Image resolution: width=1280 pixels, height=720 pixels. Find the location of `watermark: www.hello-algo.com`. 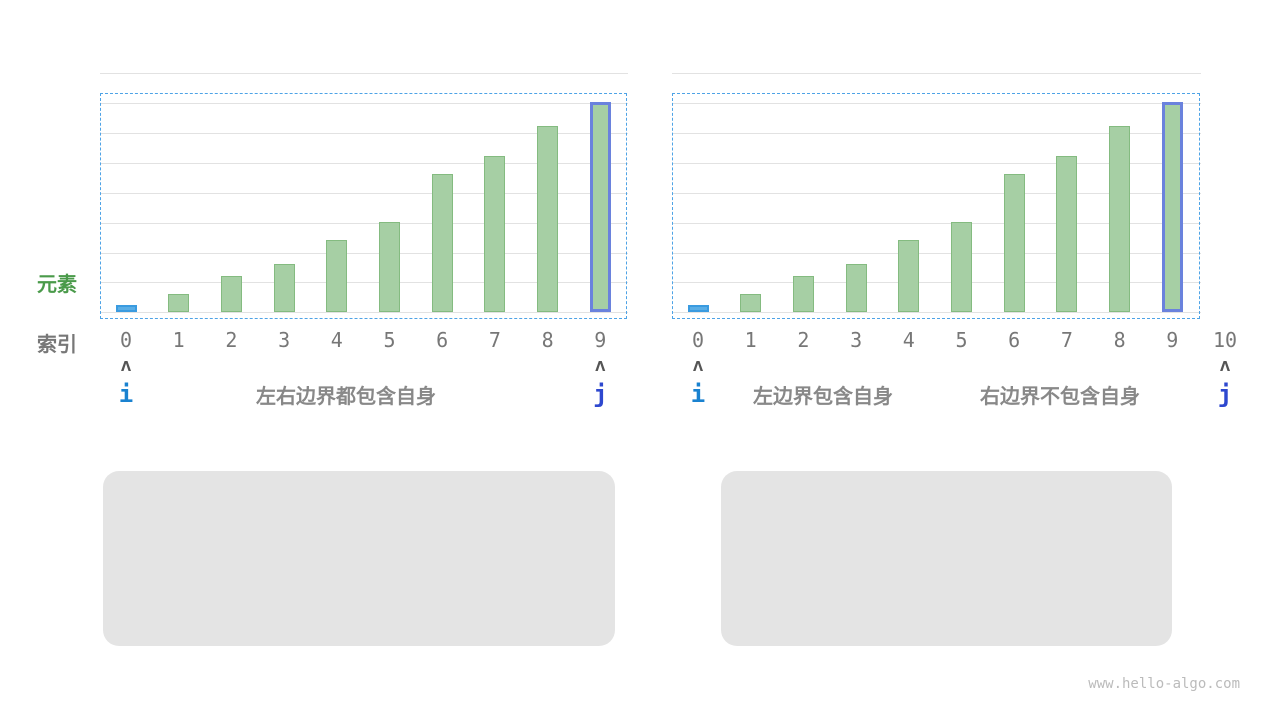

watermark: www.hello-algo.com is located at coordinates (1164, 684).